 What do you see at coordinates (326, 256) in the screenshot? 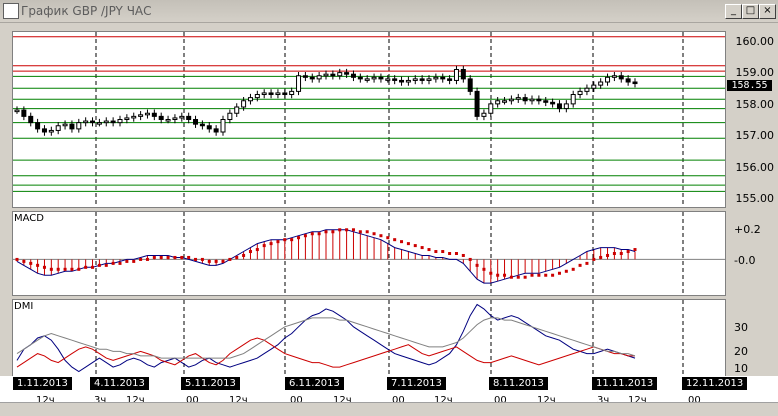
I see `macd-line` at bounding box center [326, 256].